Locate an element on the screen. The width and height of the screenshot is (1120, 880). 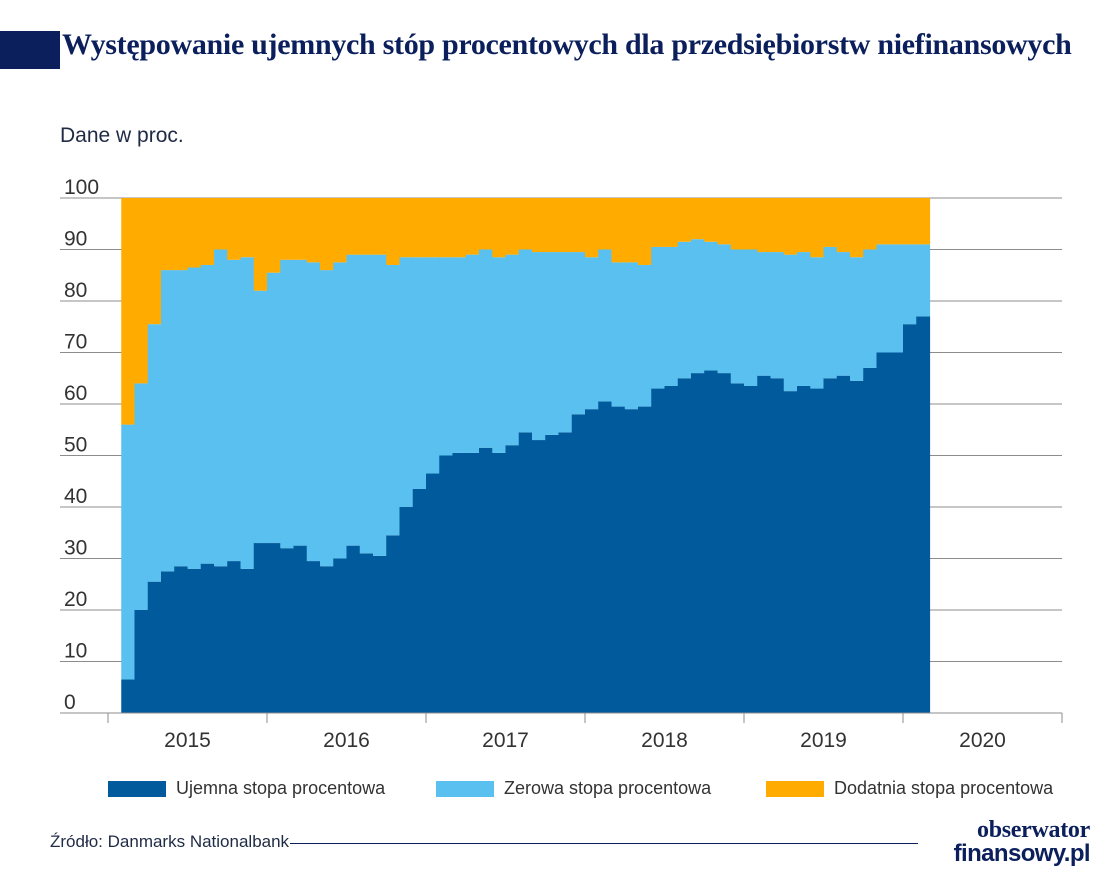
brand-logo: obserwator finansowy.pl is located at coordinates (1010, 841).